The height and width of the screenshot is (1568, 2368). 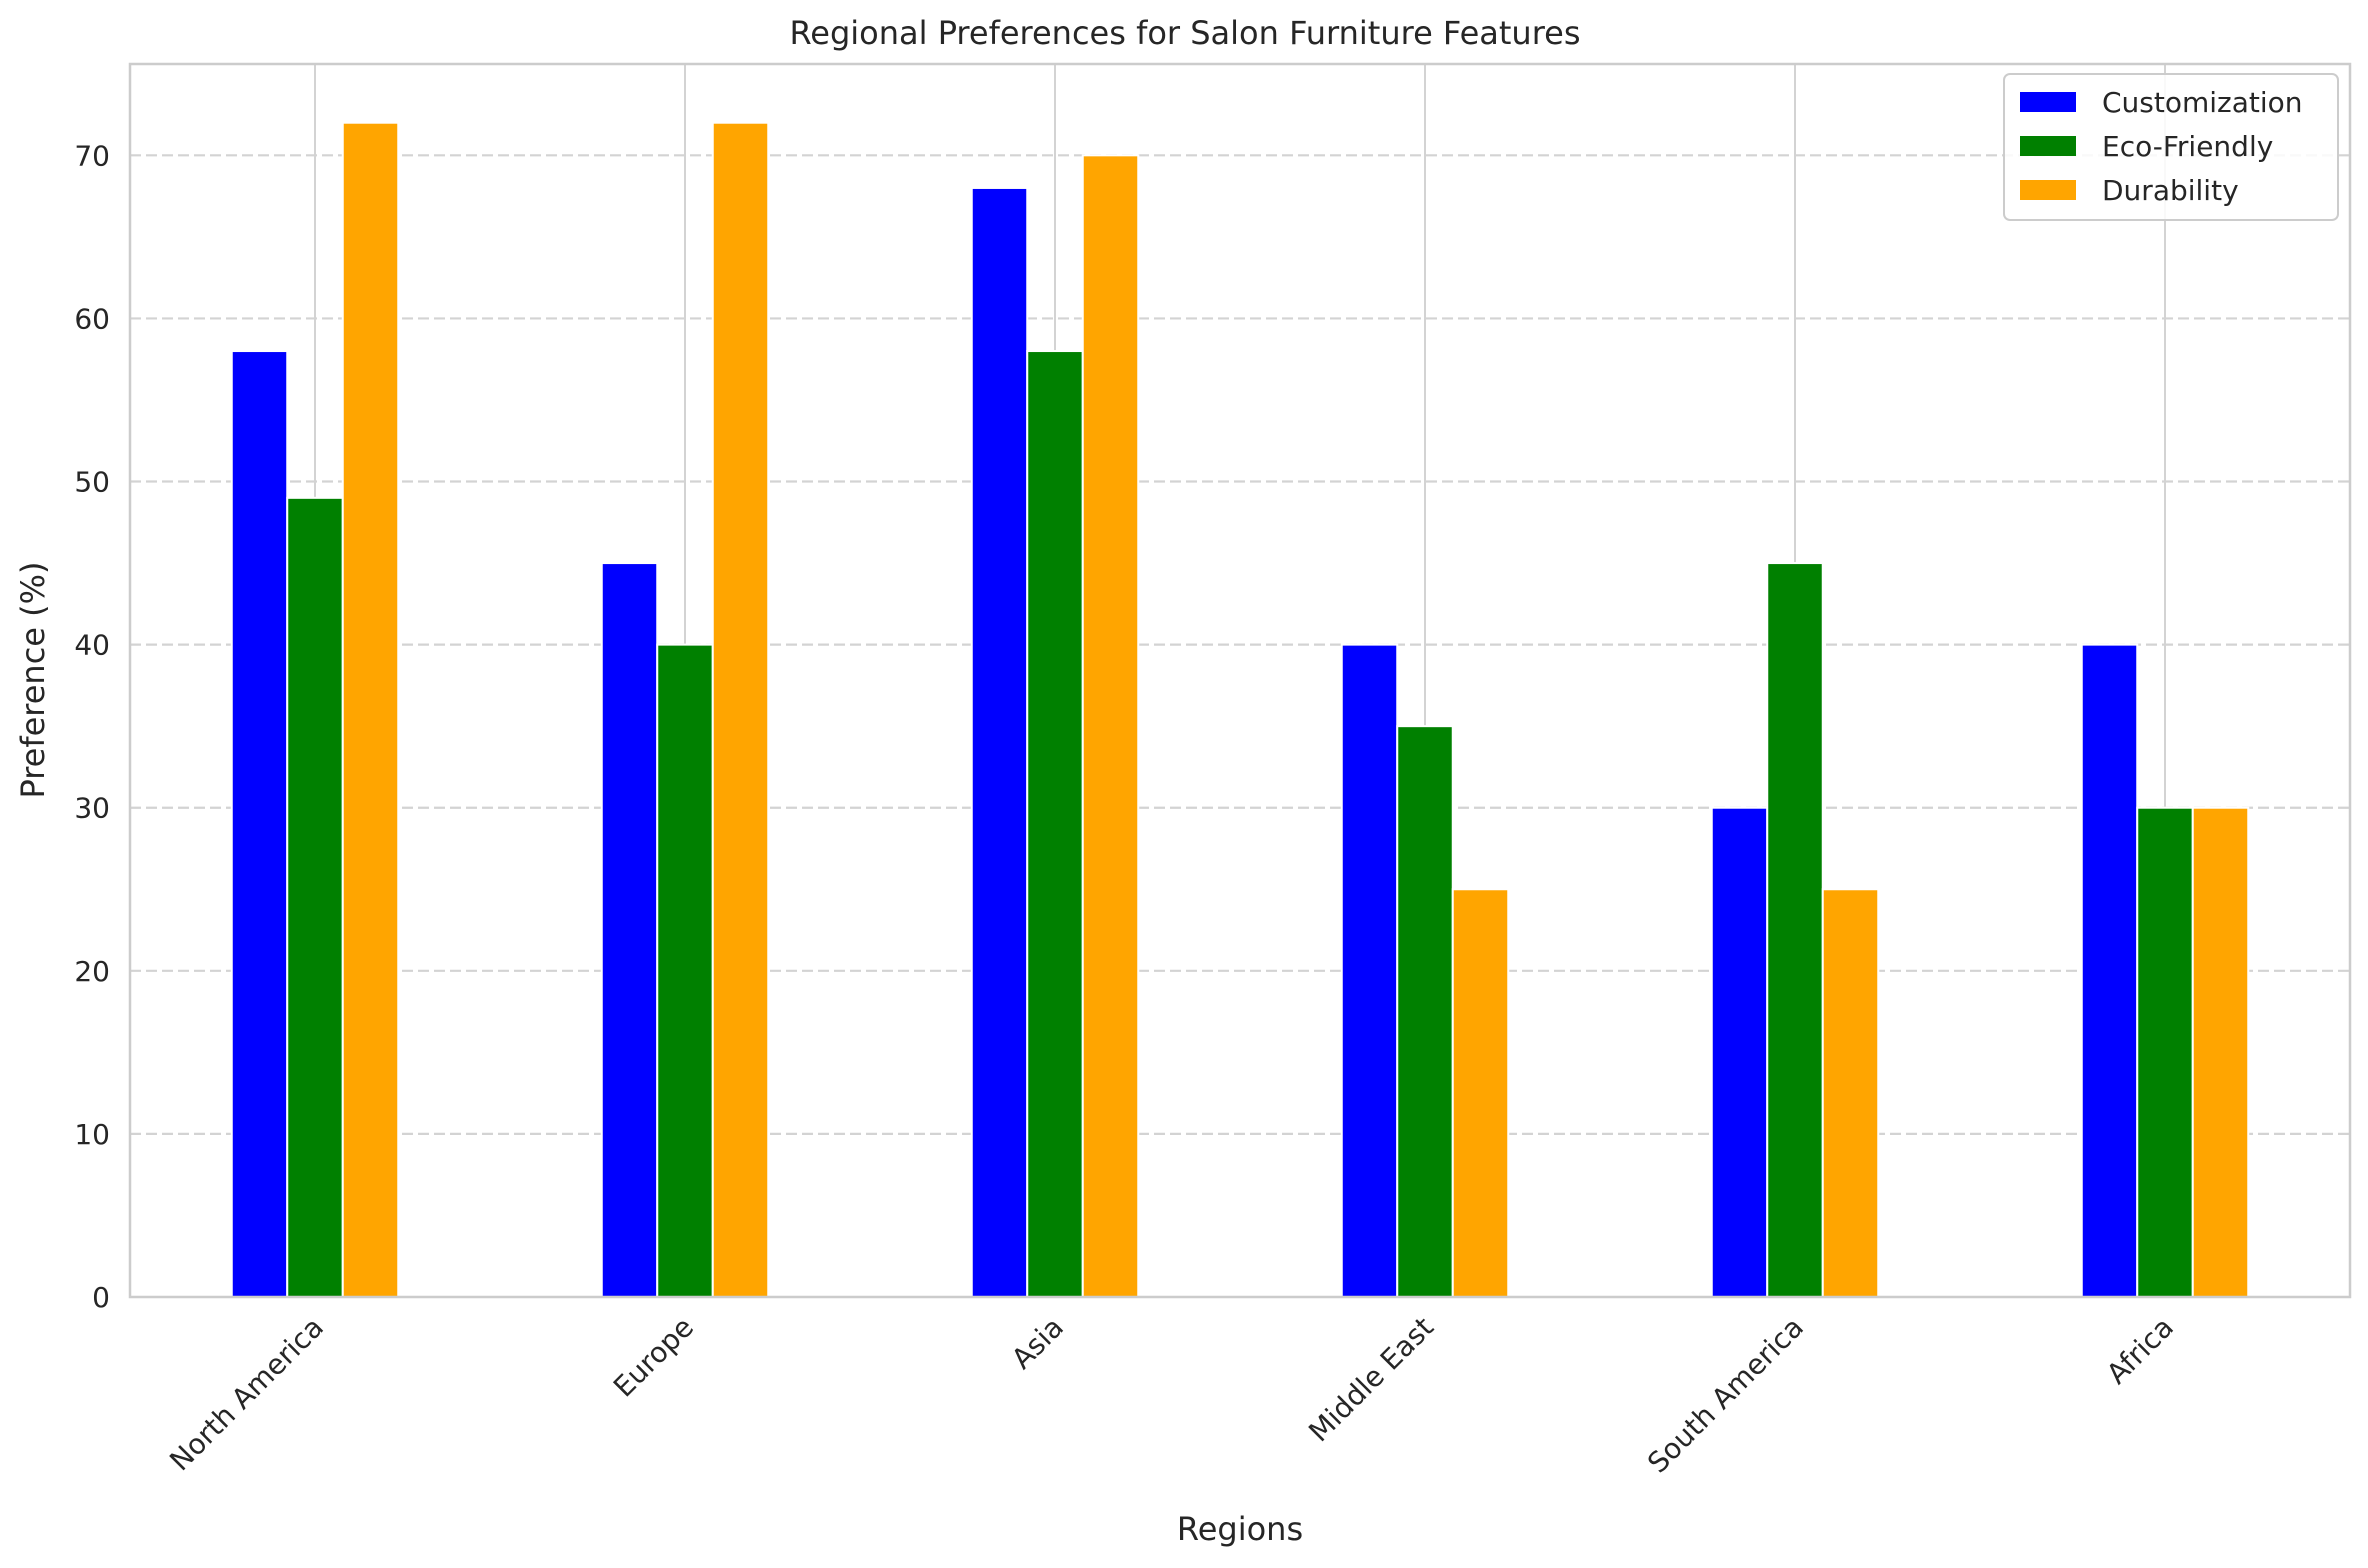 I want to click on legend: Customization Eco-Friendly Durability, so click(x=2171, y=147).